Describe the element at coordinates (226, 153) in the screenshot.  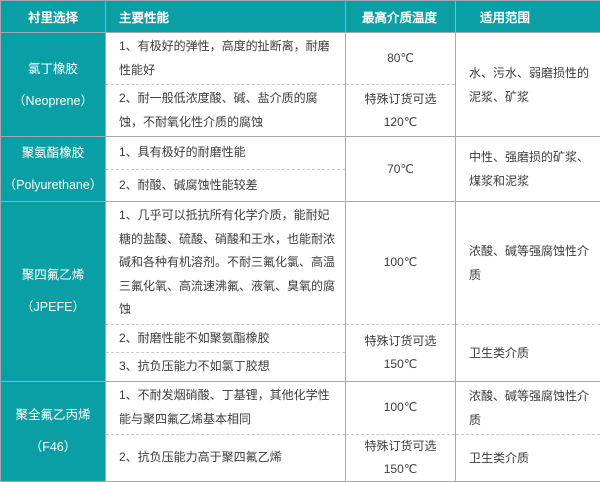
I see `performance-cell: 1、具有极好的耐磨性能` at that location.